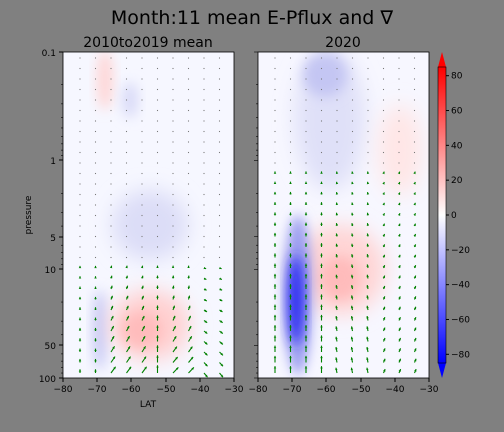 The width and height of the screenshot is (504, 432). What do you see at coordinates (343, 43) in the screenshot?
I see `panel-2-subtitle: 2020` at bounding box center [343, 43].